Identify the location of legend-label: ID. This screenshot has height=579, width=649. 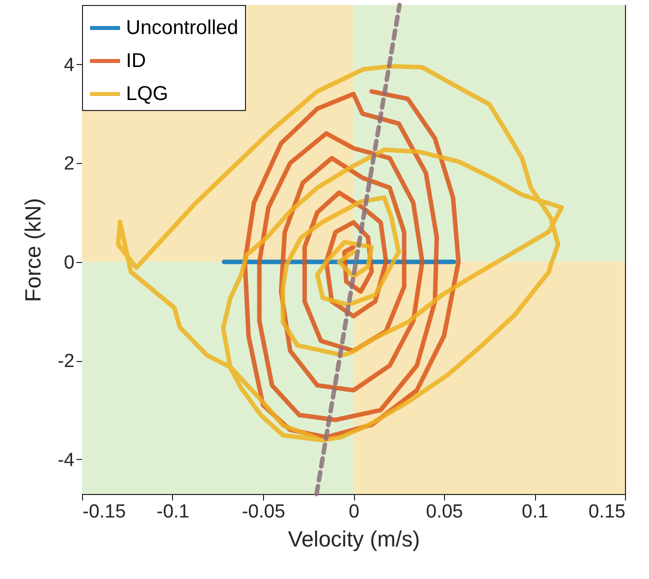
(136, 61).